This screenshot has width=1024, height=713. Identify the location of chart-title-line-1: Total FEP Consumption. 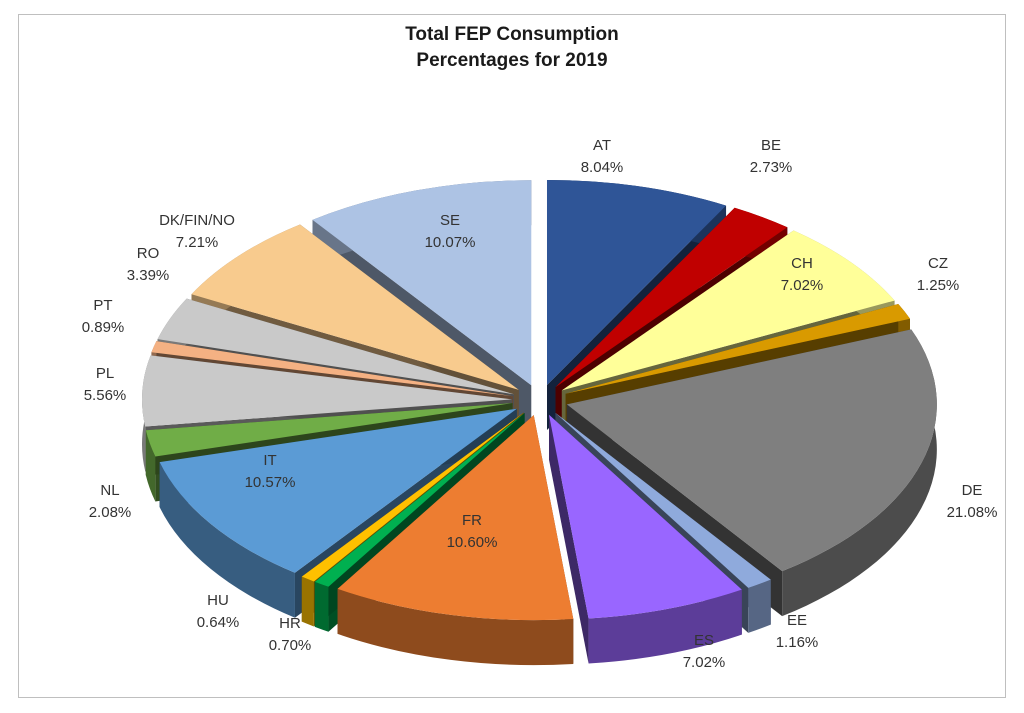
(512, 34).